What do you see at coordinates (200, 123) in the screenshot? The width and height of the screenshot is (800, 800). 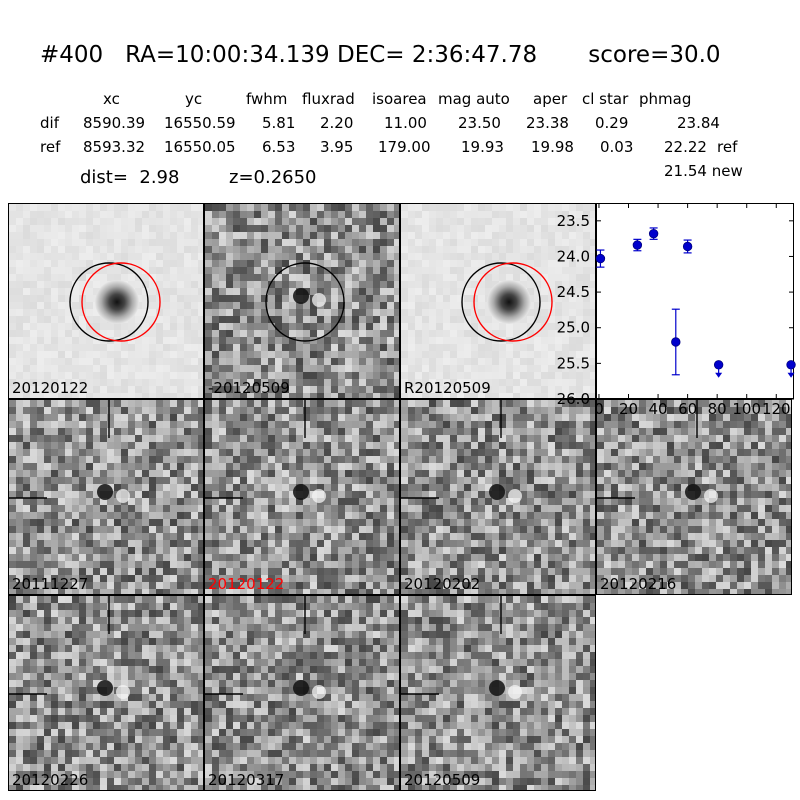 I see `cell-yc: 16550.59` at bounding box center [200, 123].